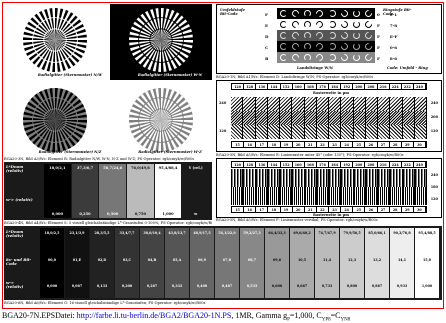 The width and height of the screenshot is (446, 323). Describe the element at coordinates (152, 286) in the screenshot. I see `steps16-value: 0,267` at that location.